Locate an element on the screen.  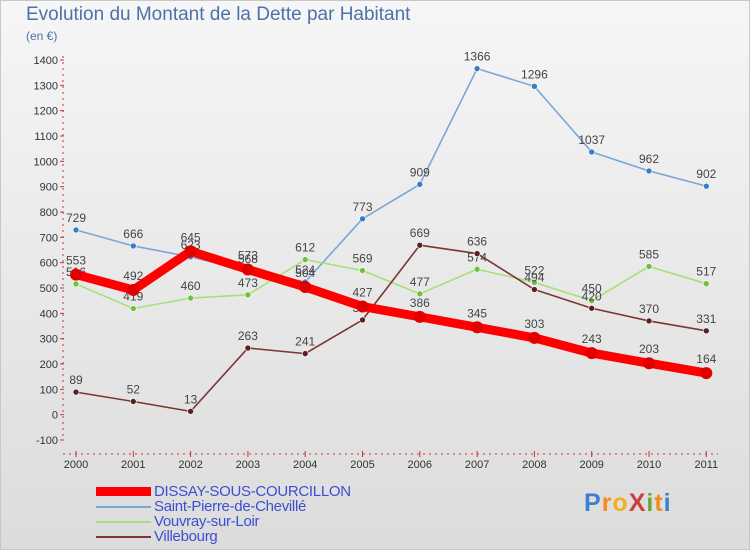
legend-item-vouvray: Vouvray-sur-Loir is located at coordinates (223, 521).